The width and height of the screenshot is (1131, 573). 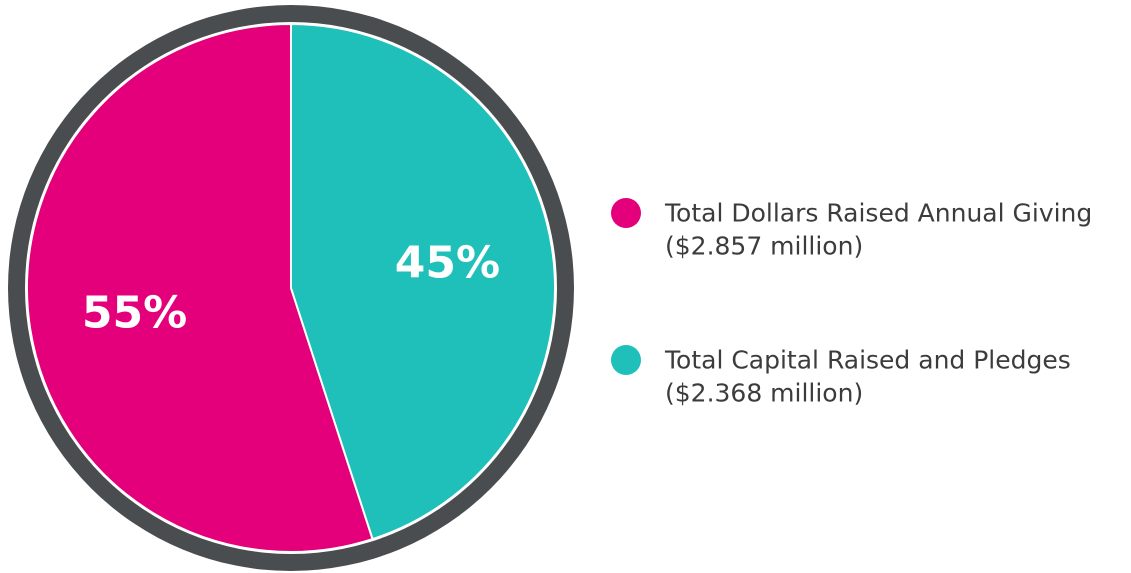 What do you see at coordinates (867, 360) in the screenshot?
I see `legend-label: Total Capital Raised and Pledges` at bounding box center [867, 360].